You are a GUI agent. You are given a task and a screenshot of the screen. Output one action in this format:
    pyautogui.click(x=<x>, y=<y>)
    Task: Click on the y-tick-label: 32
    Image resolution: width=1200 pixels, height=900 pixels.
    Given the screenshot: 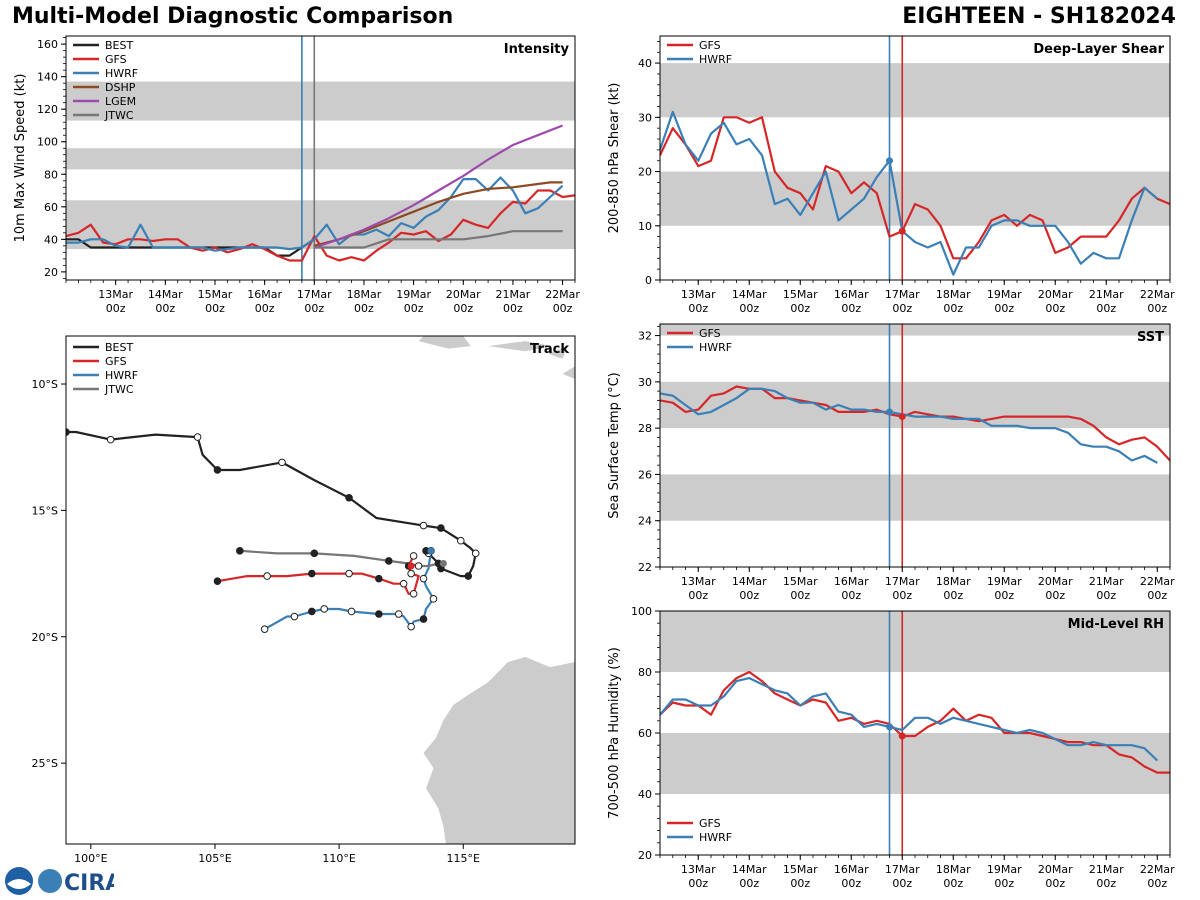 What is the action you would take?
    pyautogui.click(x=645, y=336)
    